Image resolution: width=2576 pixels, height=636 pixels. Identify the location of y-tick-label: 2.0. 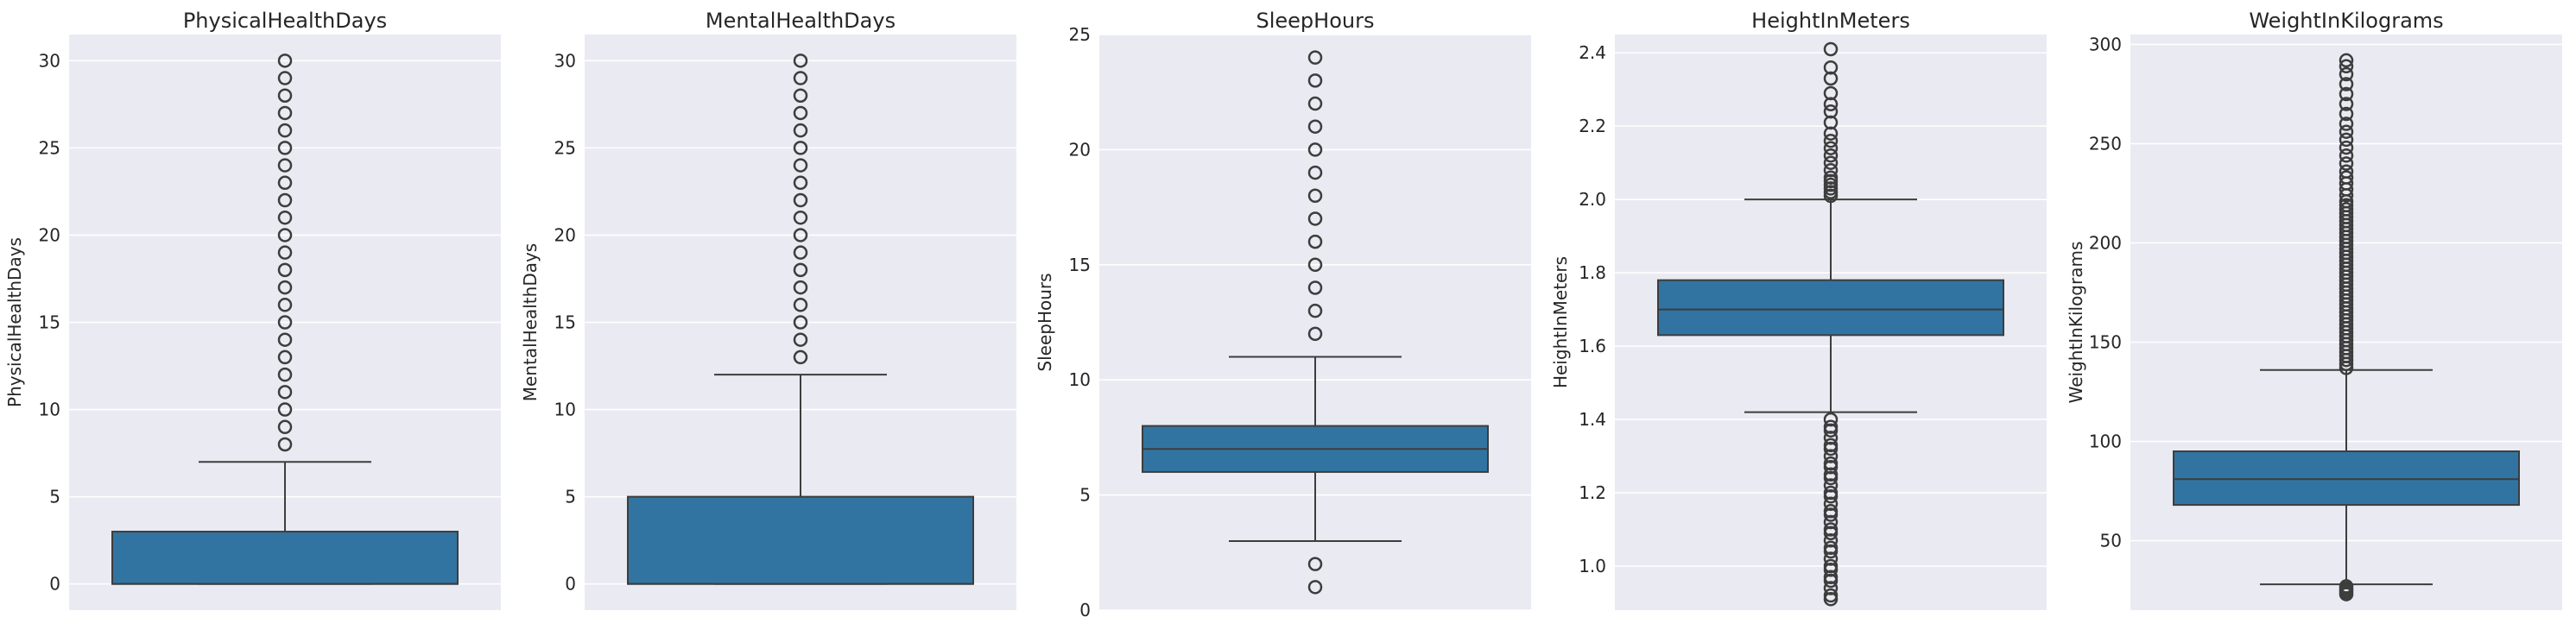
(1592, 199).